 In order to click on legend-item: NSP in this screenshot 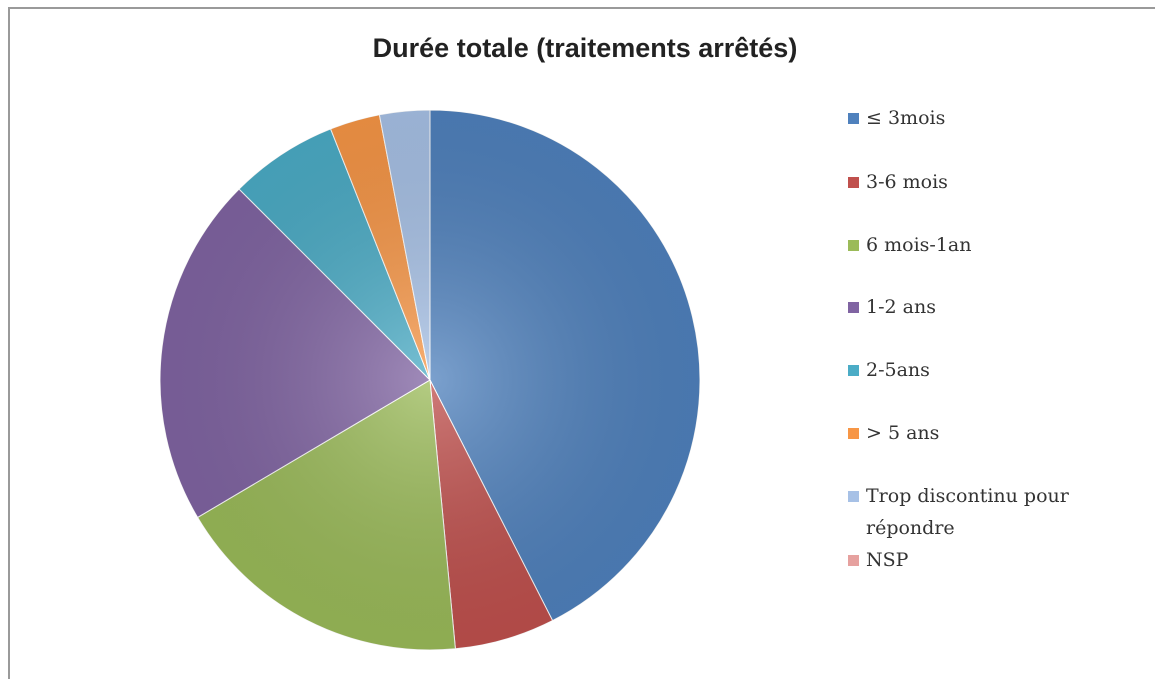, I will do `click(983, 560)`.